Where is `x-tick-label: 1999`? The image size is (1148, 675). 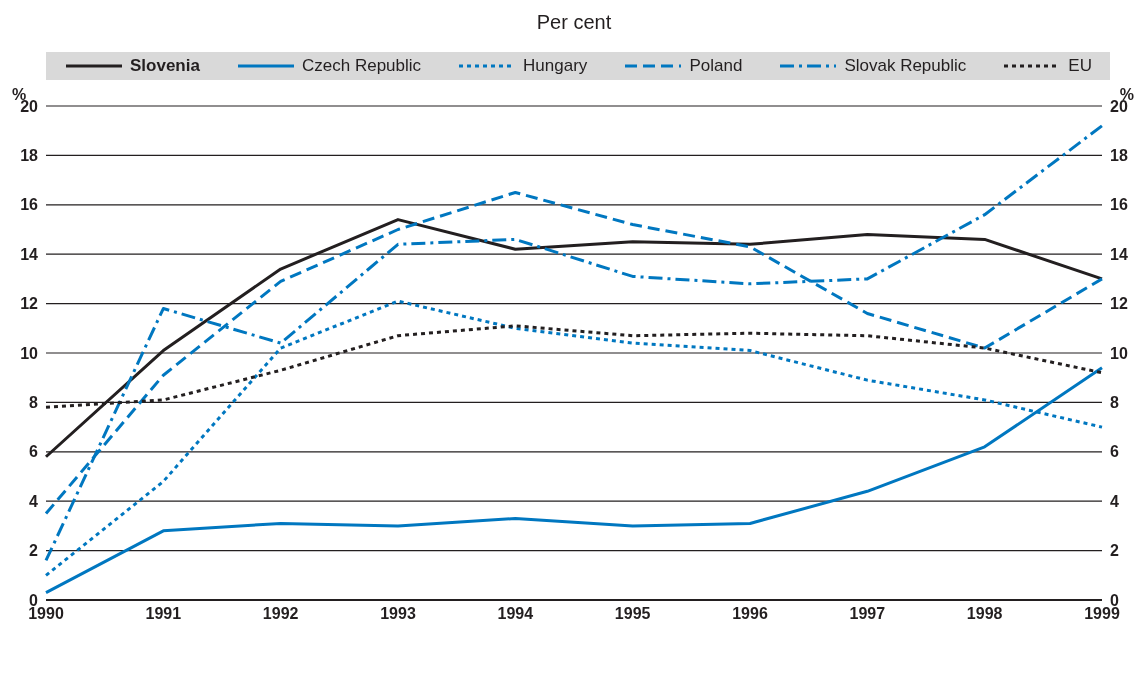
x-tick-label: 1999 is located at coordinates (1102, 614).